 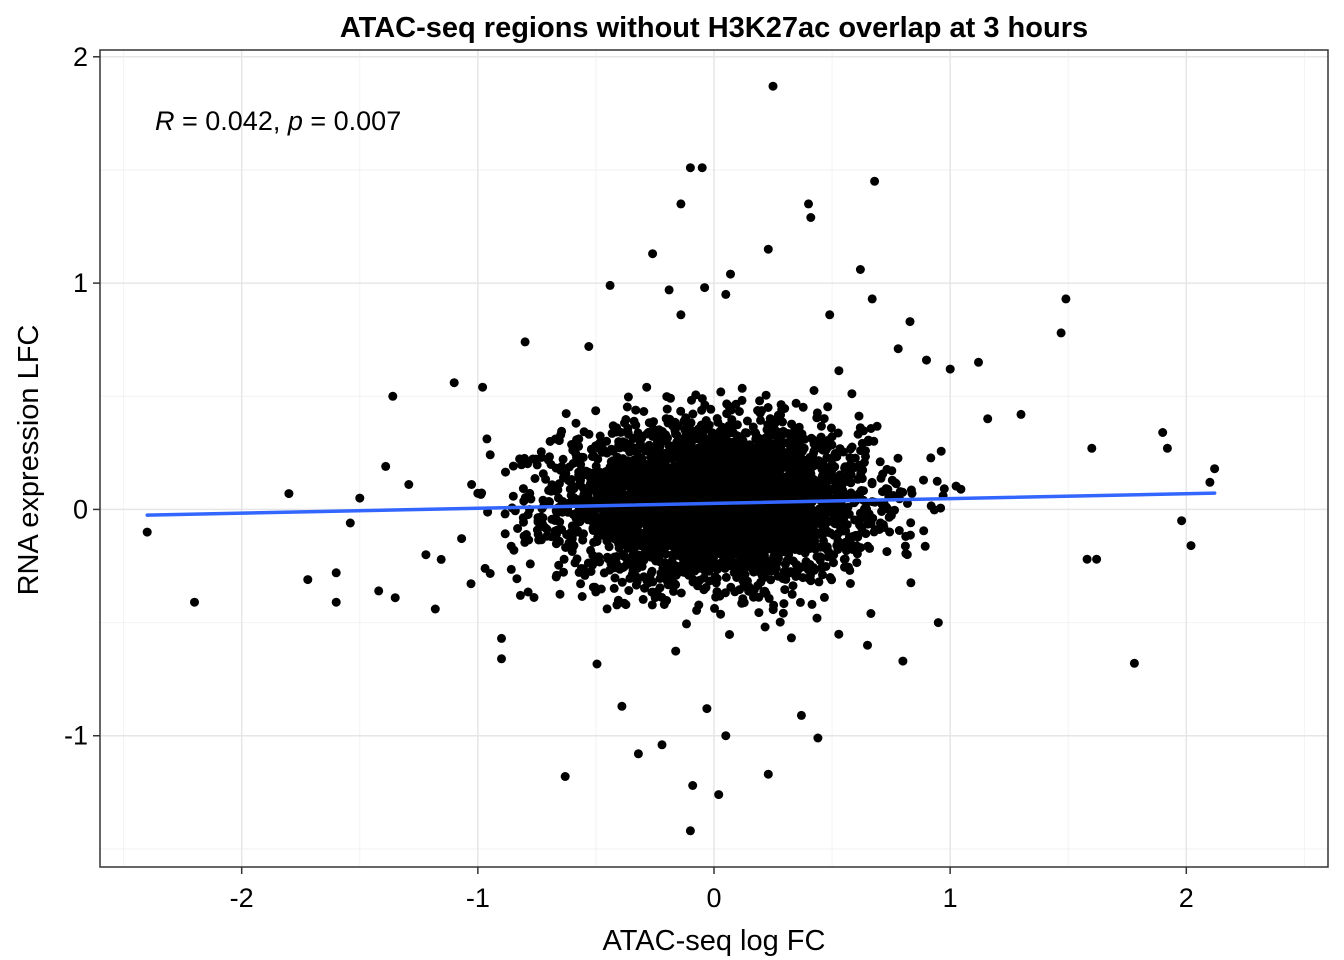 I want to click on r-value: = 0.042,, so click(x=231, y=121).